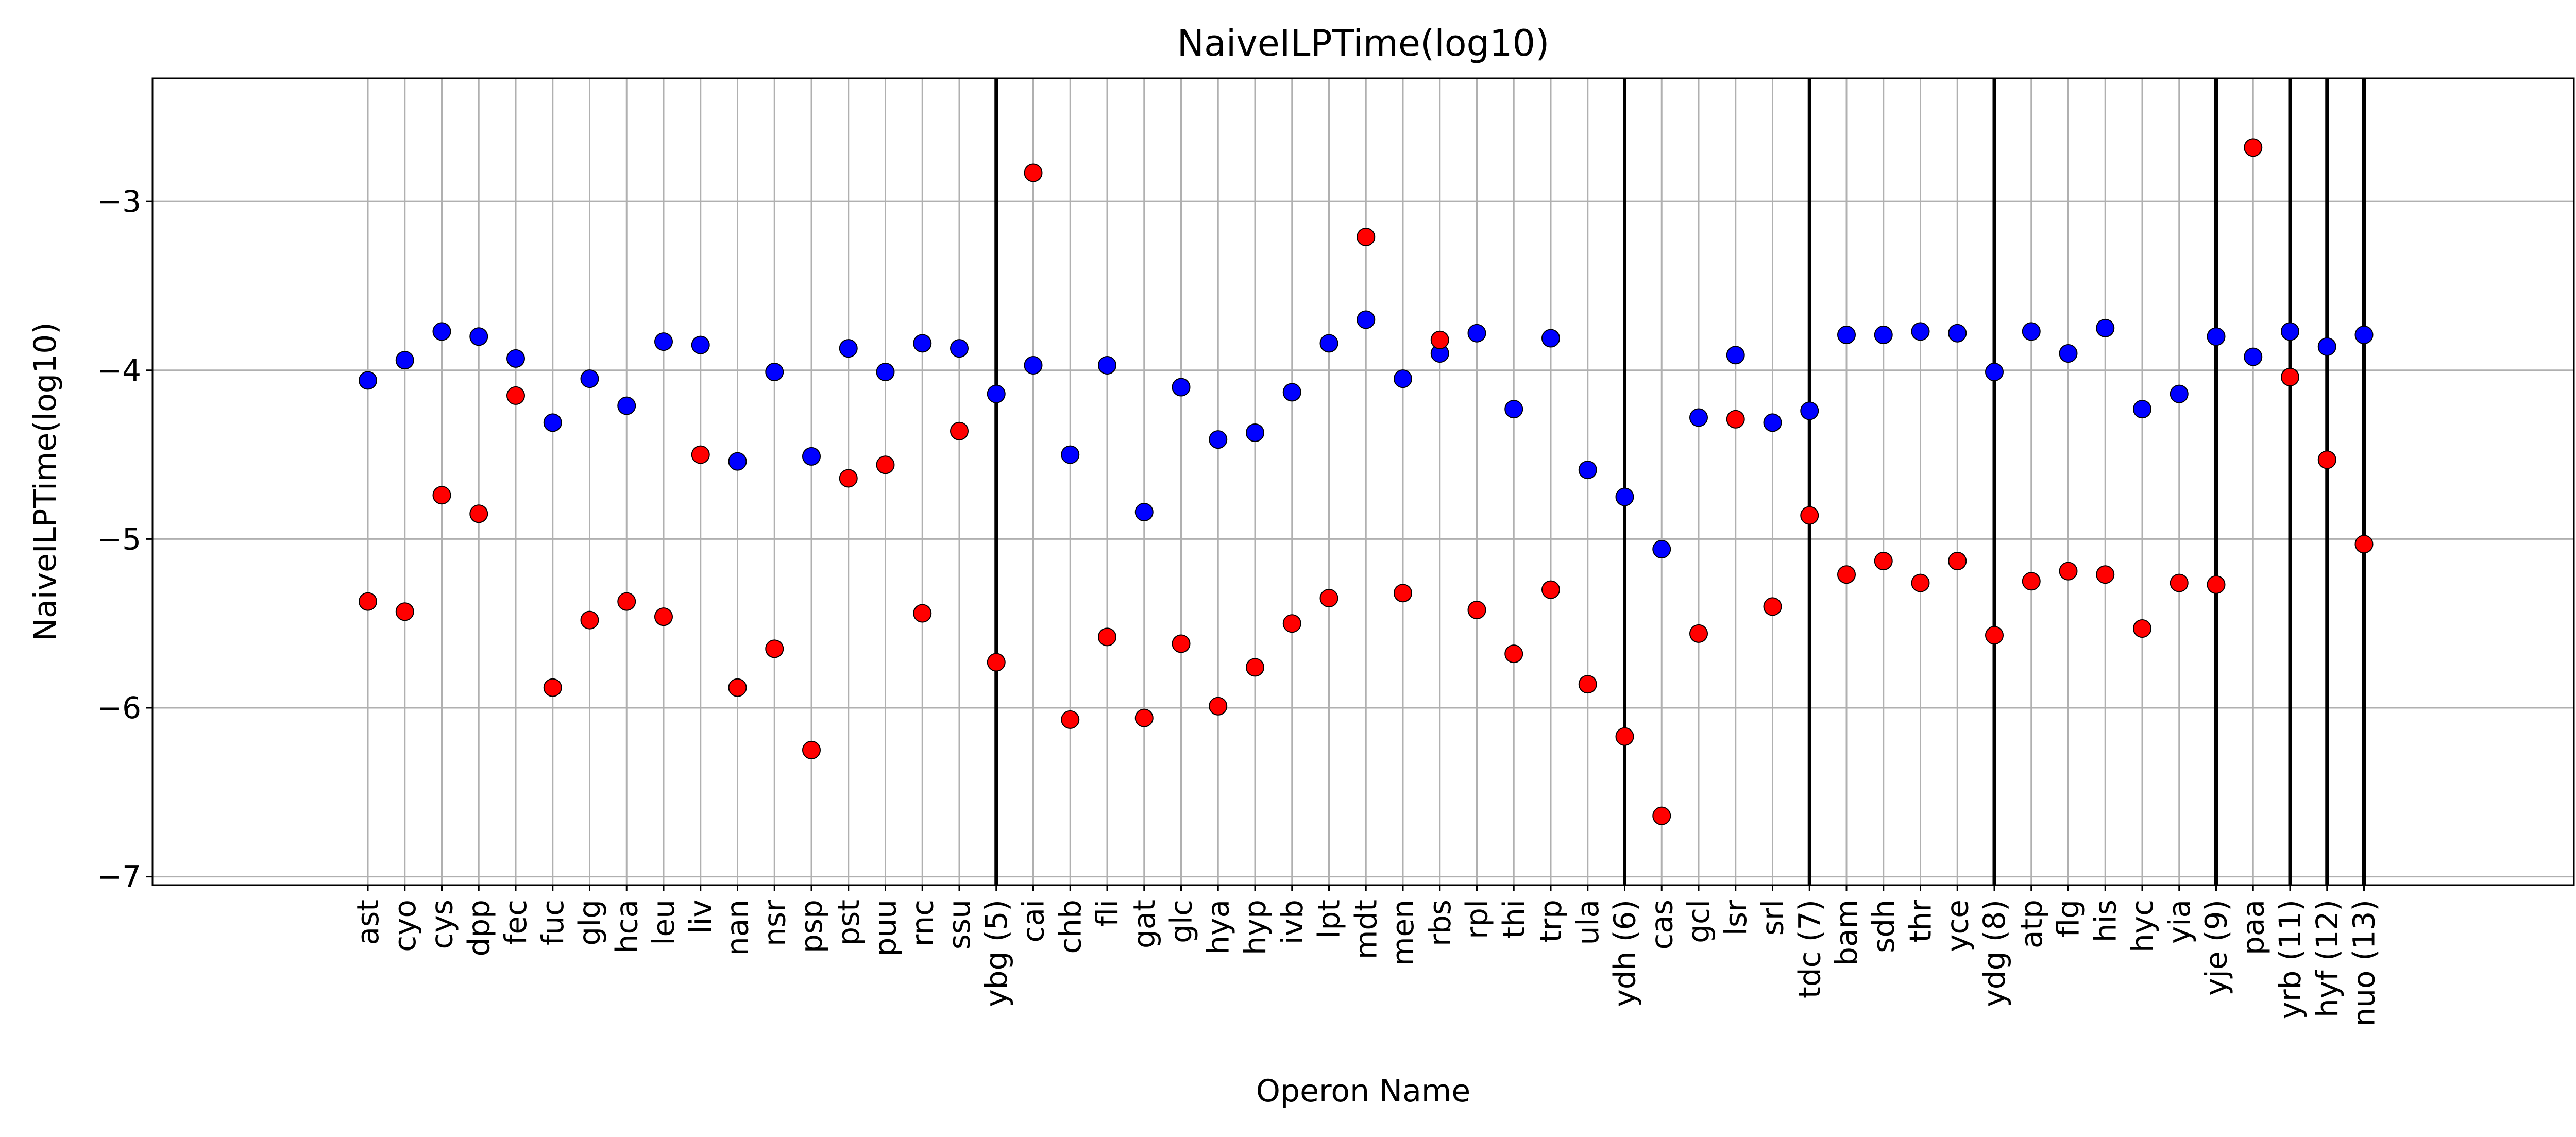  What do you see at coordinates (1070, 927) in the screenshot?
I see `x-tick-label: chb` at bounding box center [1070, 927].